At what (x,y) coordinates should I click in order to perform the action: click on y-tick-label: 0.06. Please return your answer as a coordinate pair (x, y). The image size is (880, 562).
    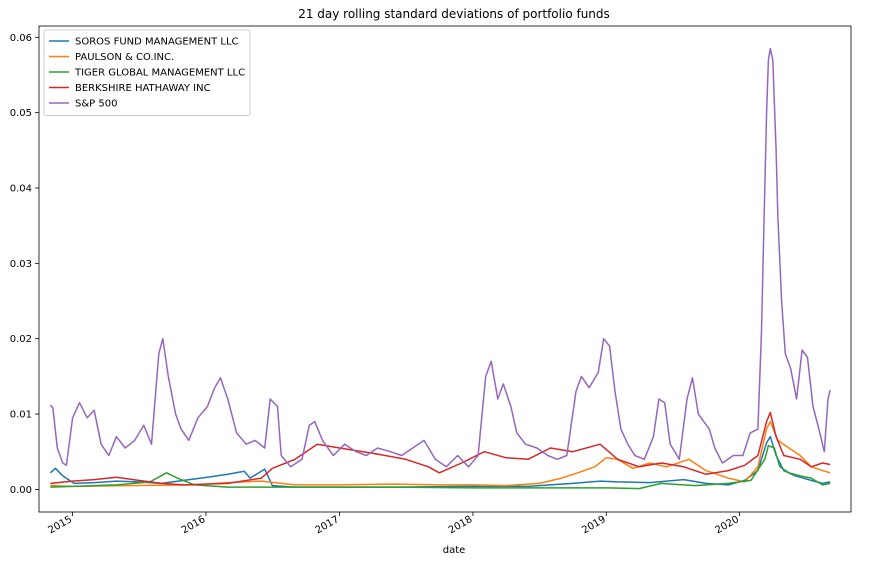
    Looking at the image, I should click on (21, 38).